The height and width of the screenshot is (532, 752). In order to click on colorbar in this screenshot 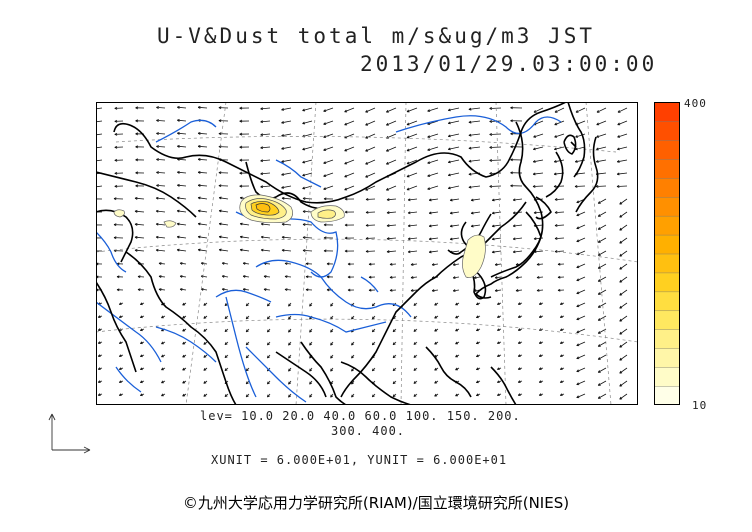, I will do `click(667, 253)`.